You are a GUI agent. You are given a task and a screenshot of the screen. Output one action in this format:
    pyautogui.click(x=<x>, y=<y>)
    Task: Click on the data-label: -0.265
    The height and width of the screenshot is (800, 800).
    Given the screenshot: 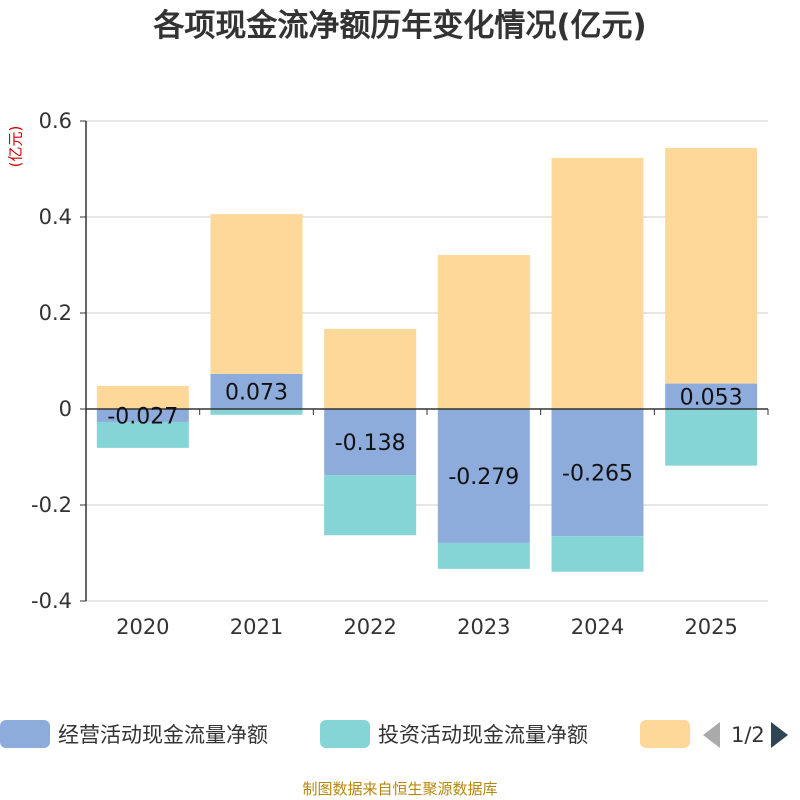 What is the action you would take?
    pyautogui.click(x=597, y=474)
    